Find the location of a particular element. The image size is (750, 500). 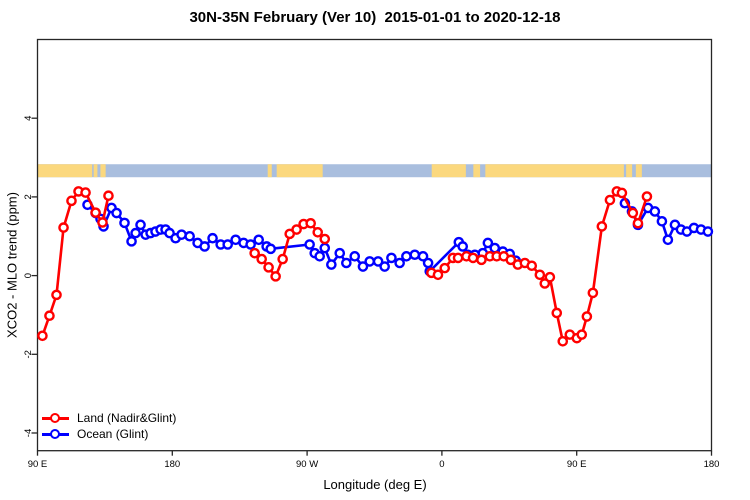

legend: Land (Nadir&Glint) Ocean (Glint) is located at coordinates (109, 426).